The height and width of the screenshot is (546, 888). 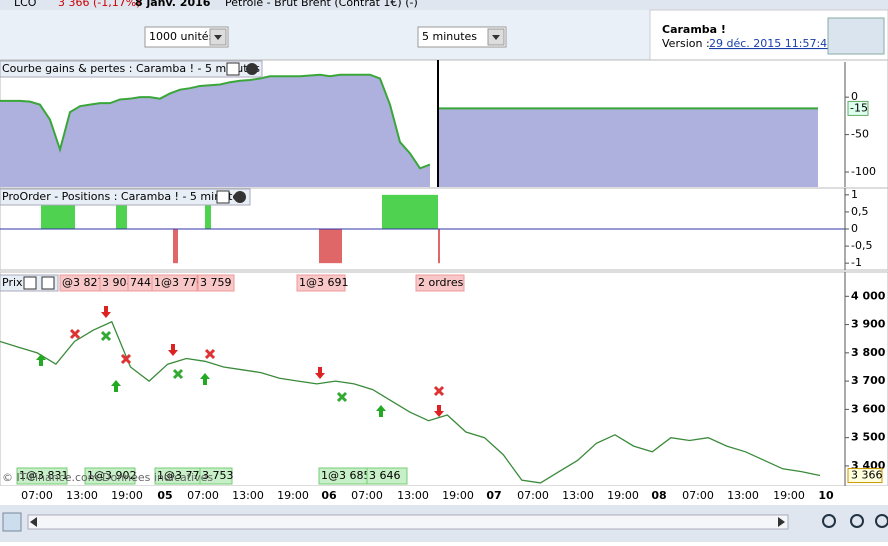 I want to click on symbol: LCO, so click(x=25, y=4).